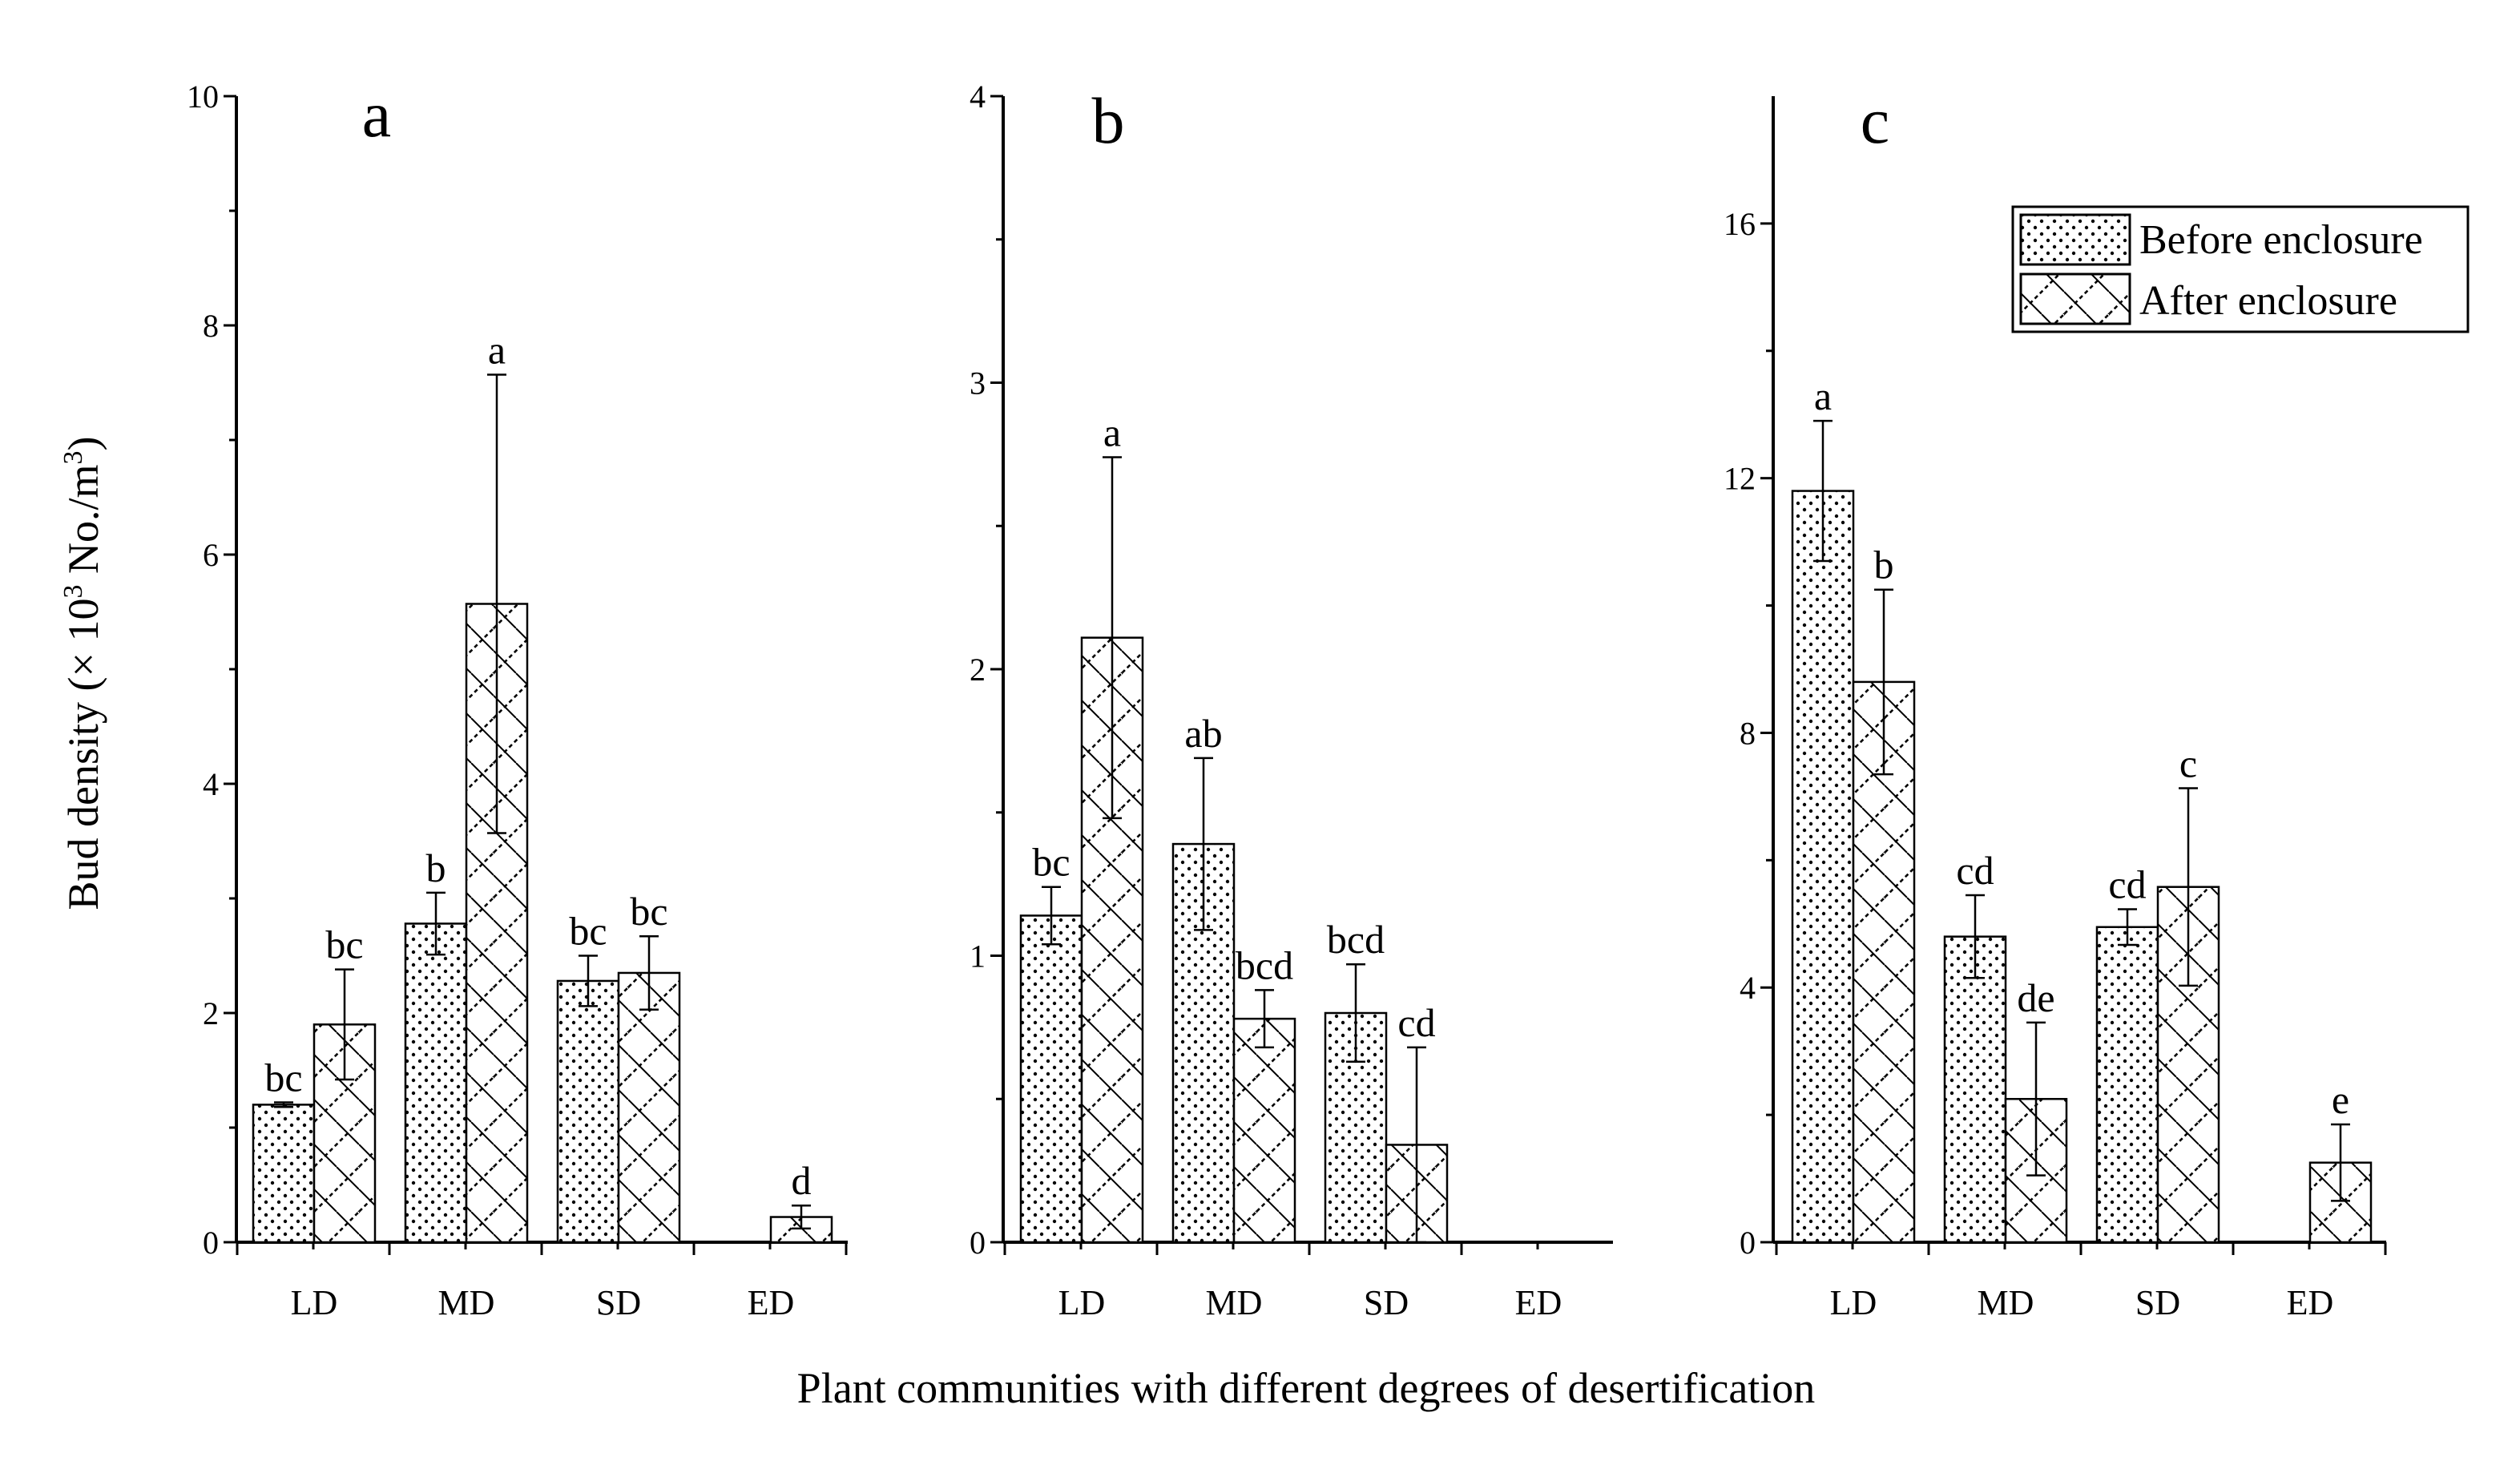 The height and width of the screenshot is (1457, 2520). What do you see at coordinates (2281, 240) in the screenshot?
I see `legend-label-before: Before enclosure` at bounding box center [2281, 240].